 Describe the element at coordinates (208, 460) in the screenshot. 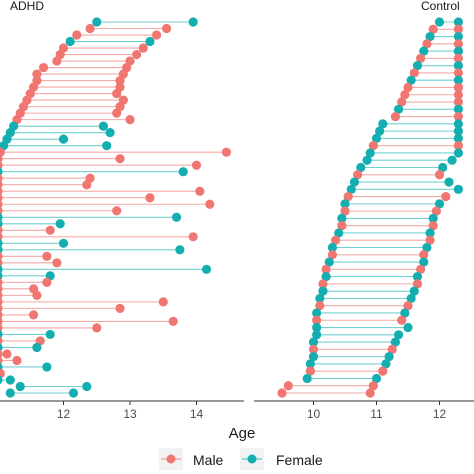

I see `legend-label-male: Male` at that location.